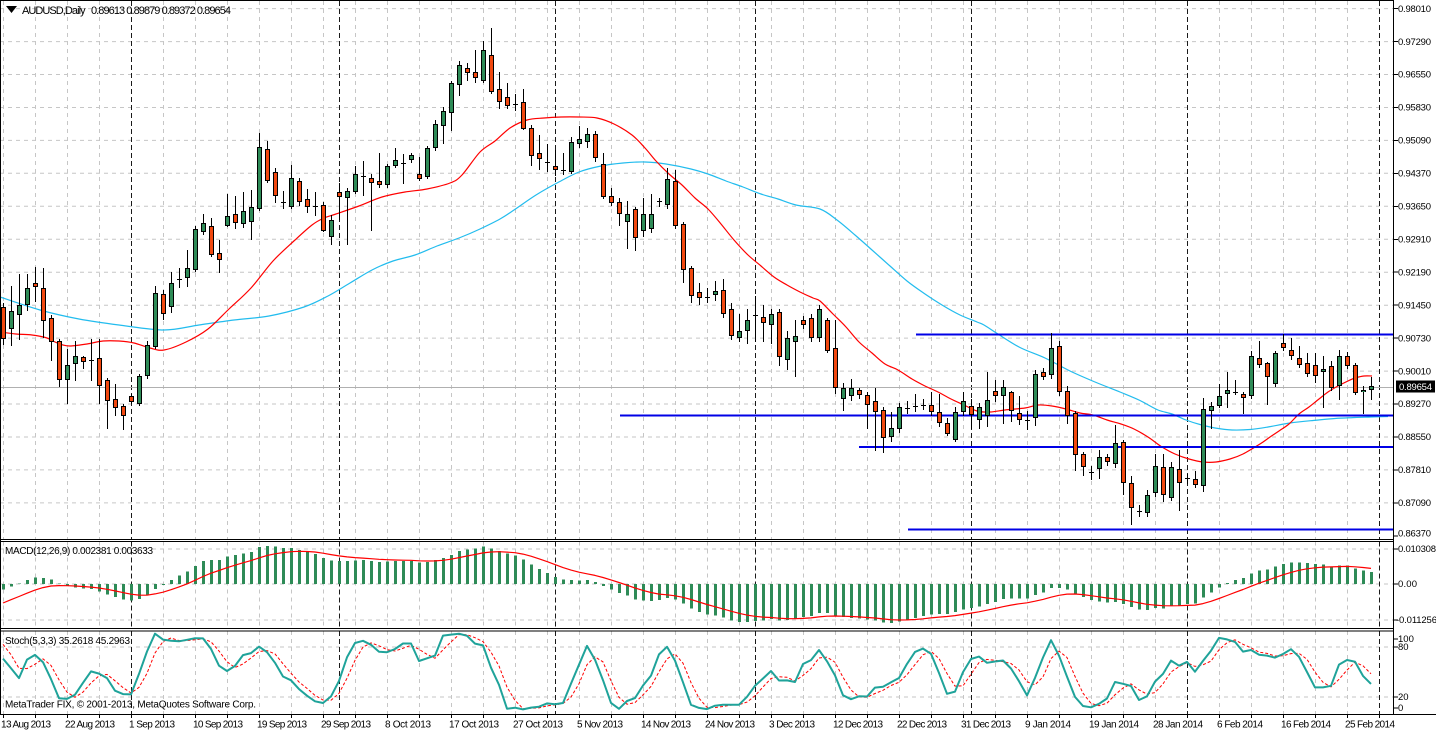 This screenshot has width=1436, height=733. Describe the element at coordinates (986, 725) in the screenshot. I see `svg-text: 31 Dec 2013` at that location.